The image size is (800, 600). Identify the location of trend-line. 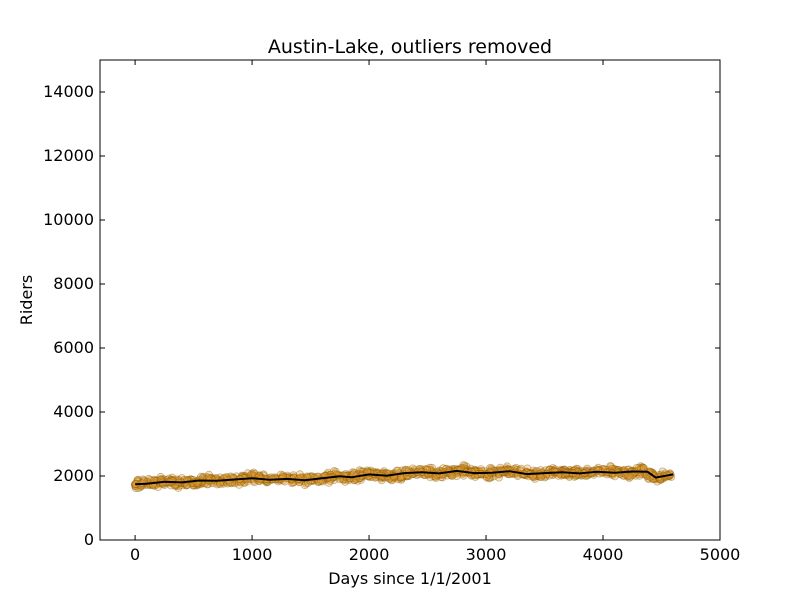
(404, 477).